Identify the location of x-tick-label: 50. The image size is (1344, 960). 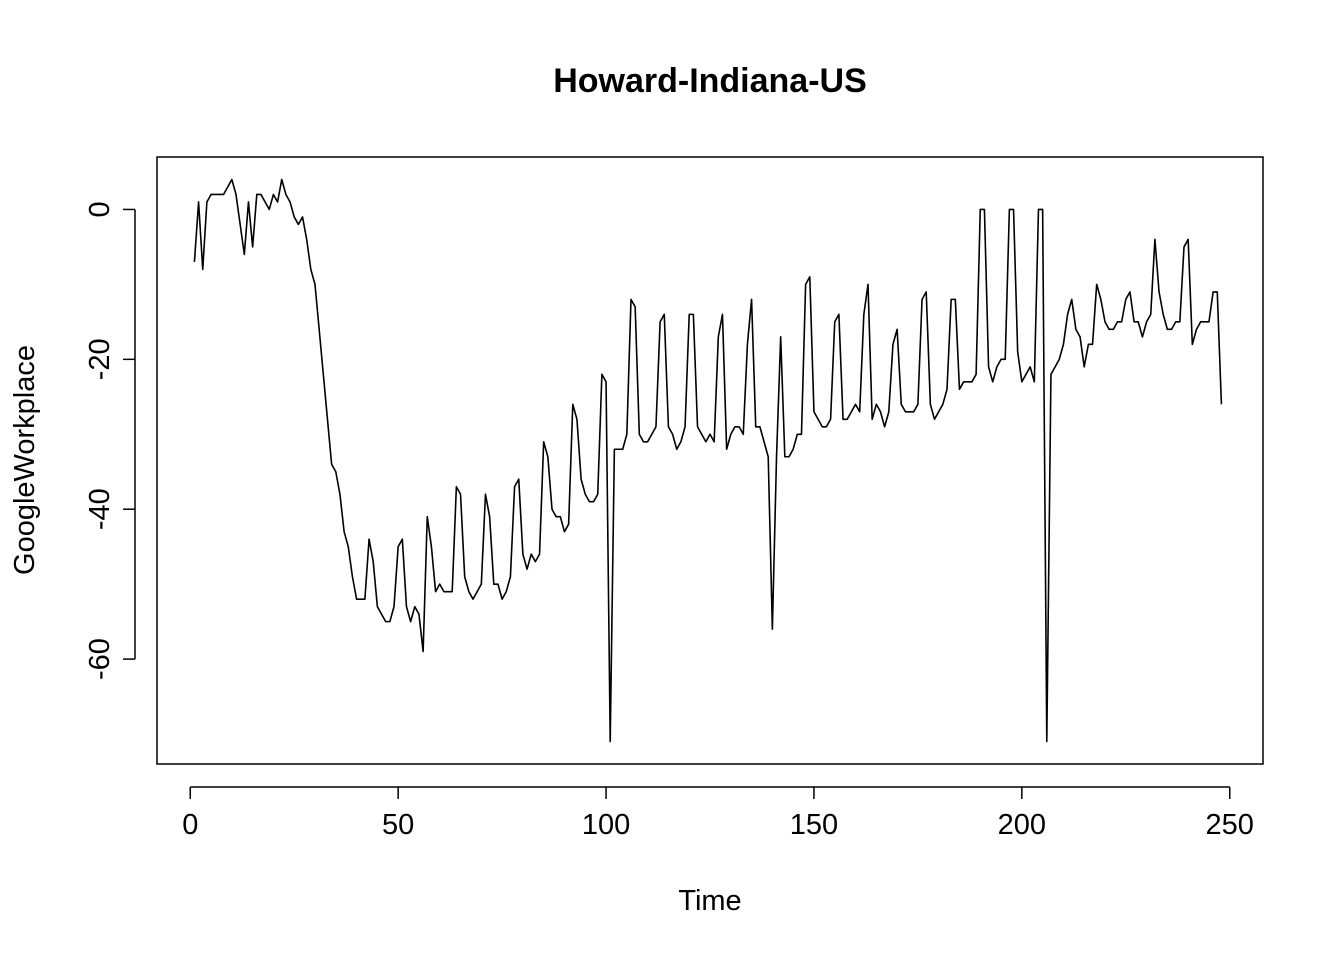
(398, 825).